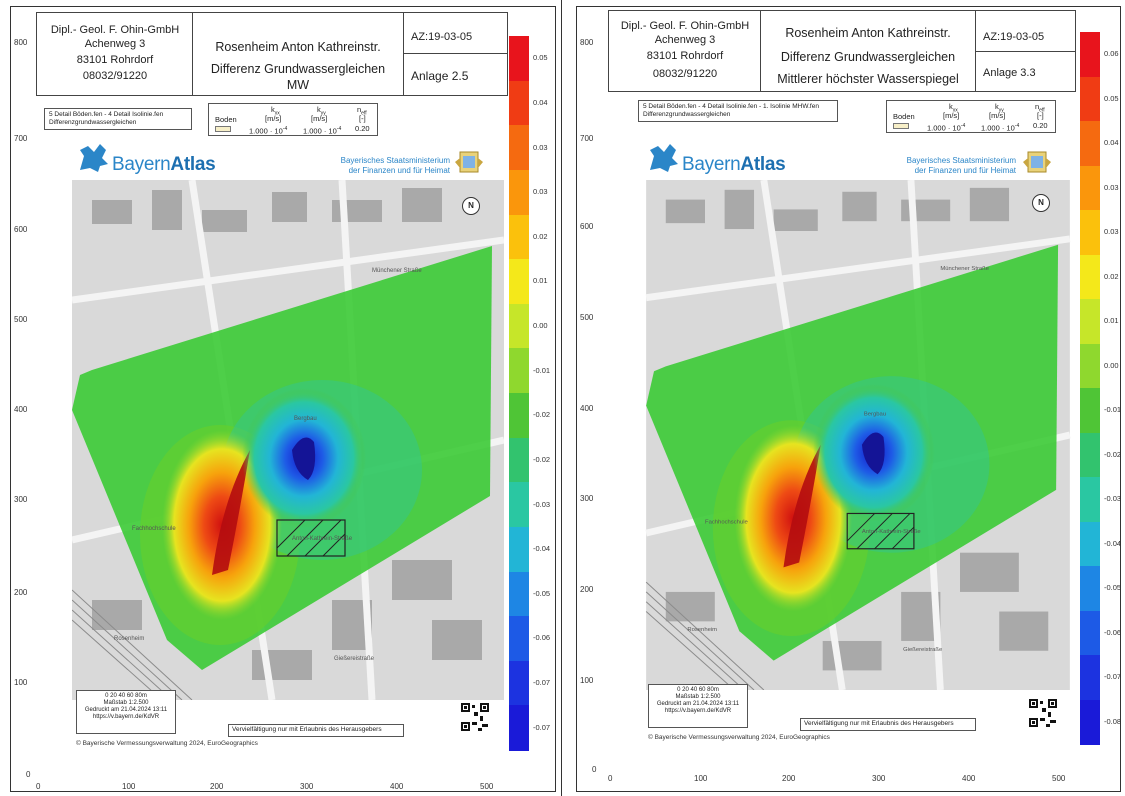 This screenshot has width=1125, height=796. Describe the element at coordinates (868, 33) in the screenshot. I see `project-title: Rosenheim Anton Kathreinstr.` at that location.